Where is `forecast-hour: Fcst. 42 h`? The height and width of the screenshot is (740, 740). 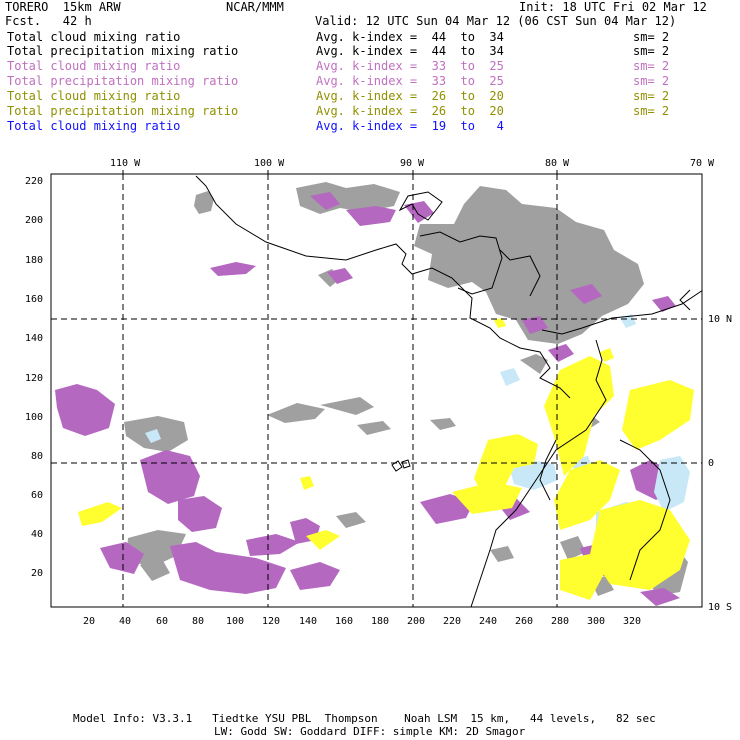
forecast-hour: Fcst. 42 h is located at coordinates (48, 21).